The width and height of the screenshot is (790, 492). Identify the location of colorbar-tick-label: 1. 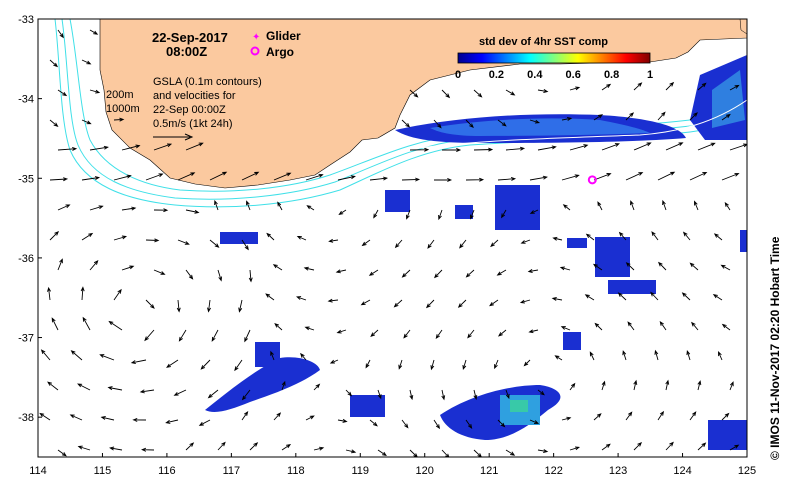
(650, 75).